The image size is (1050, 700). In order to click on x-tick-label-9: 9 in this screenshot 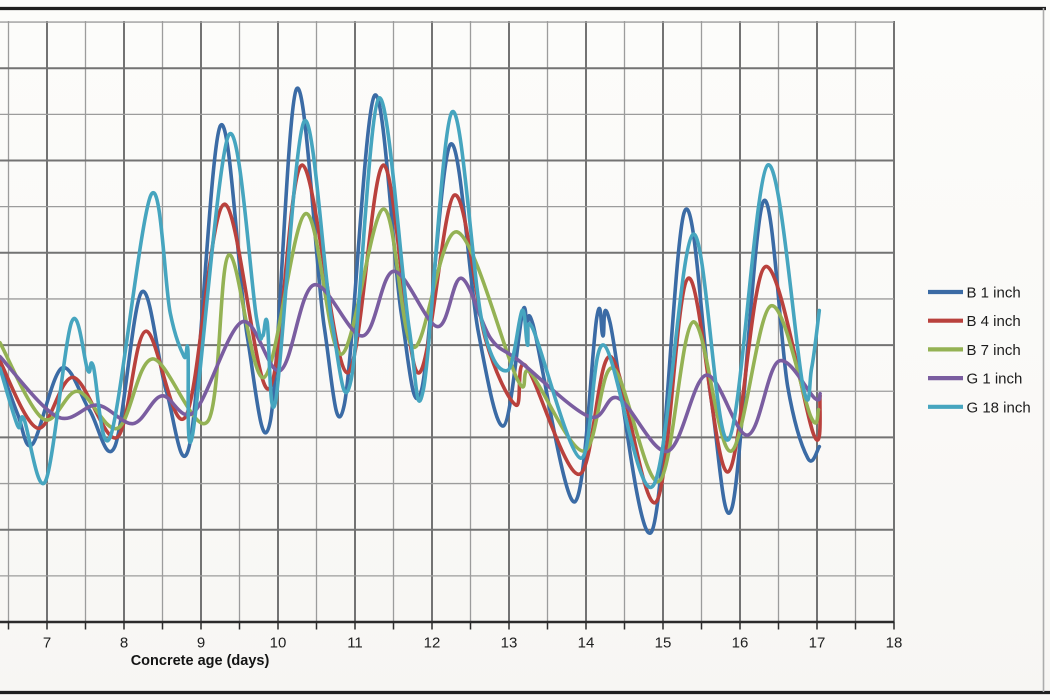, I will do `click(201, 643)`.